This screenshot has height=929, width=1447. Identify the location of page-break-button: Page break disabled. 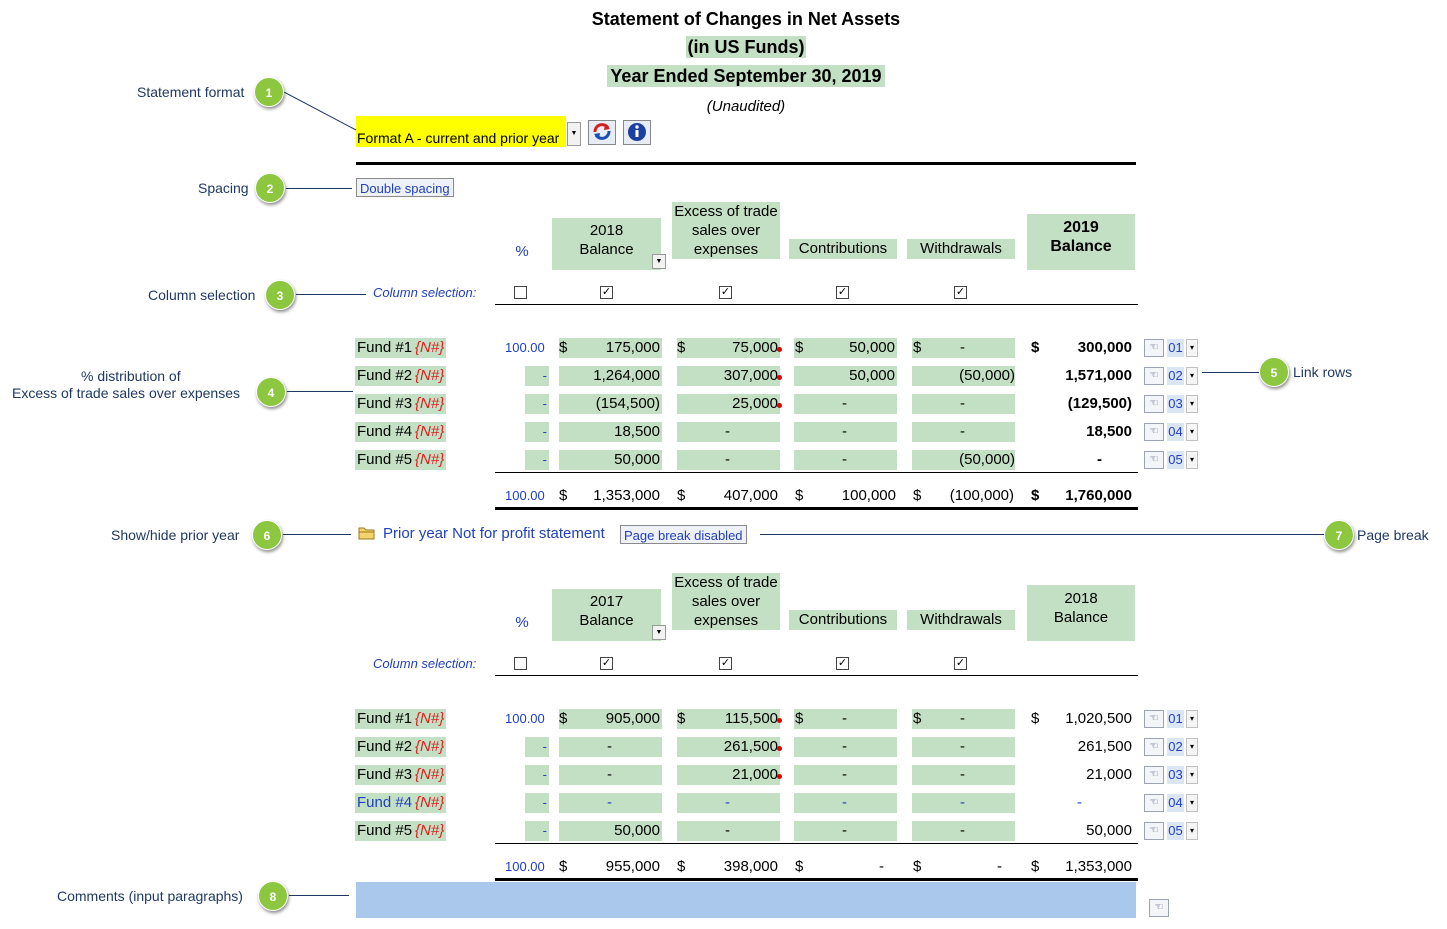
(683, 534).